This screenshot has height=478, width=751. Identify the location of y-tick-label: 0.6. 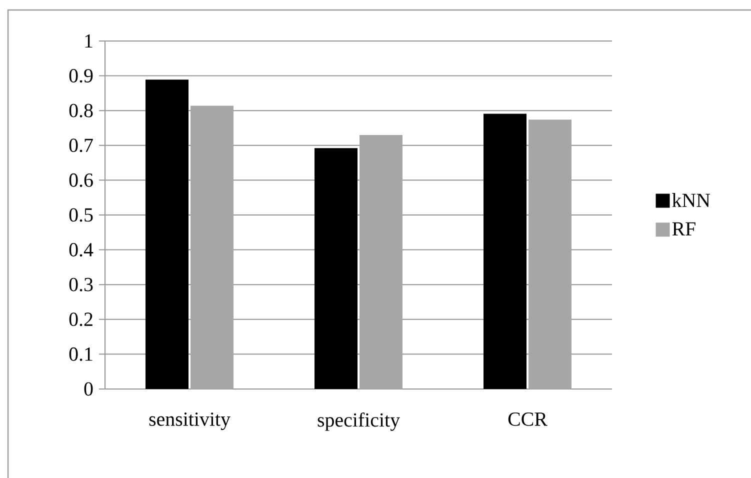
(81, 180).